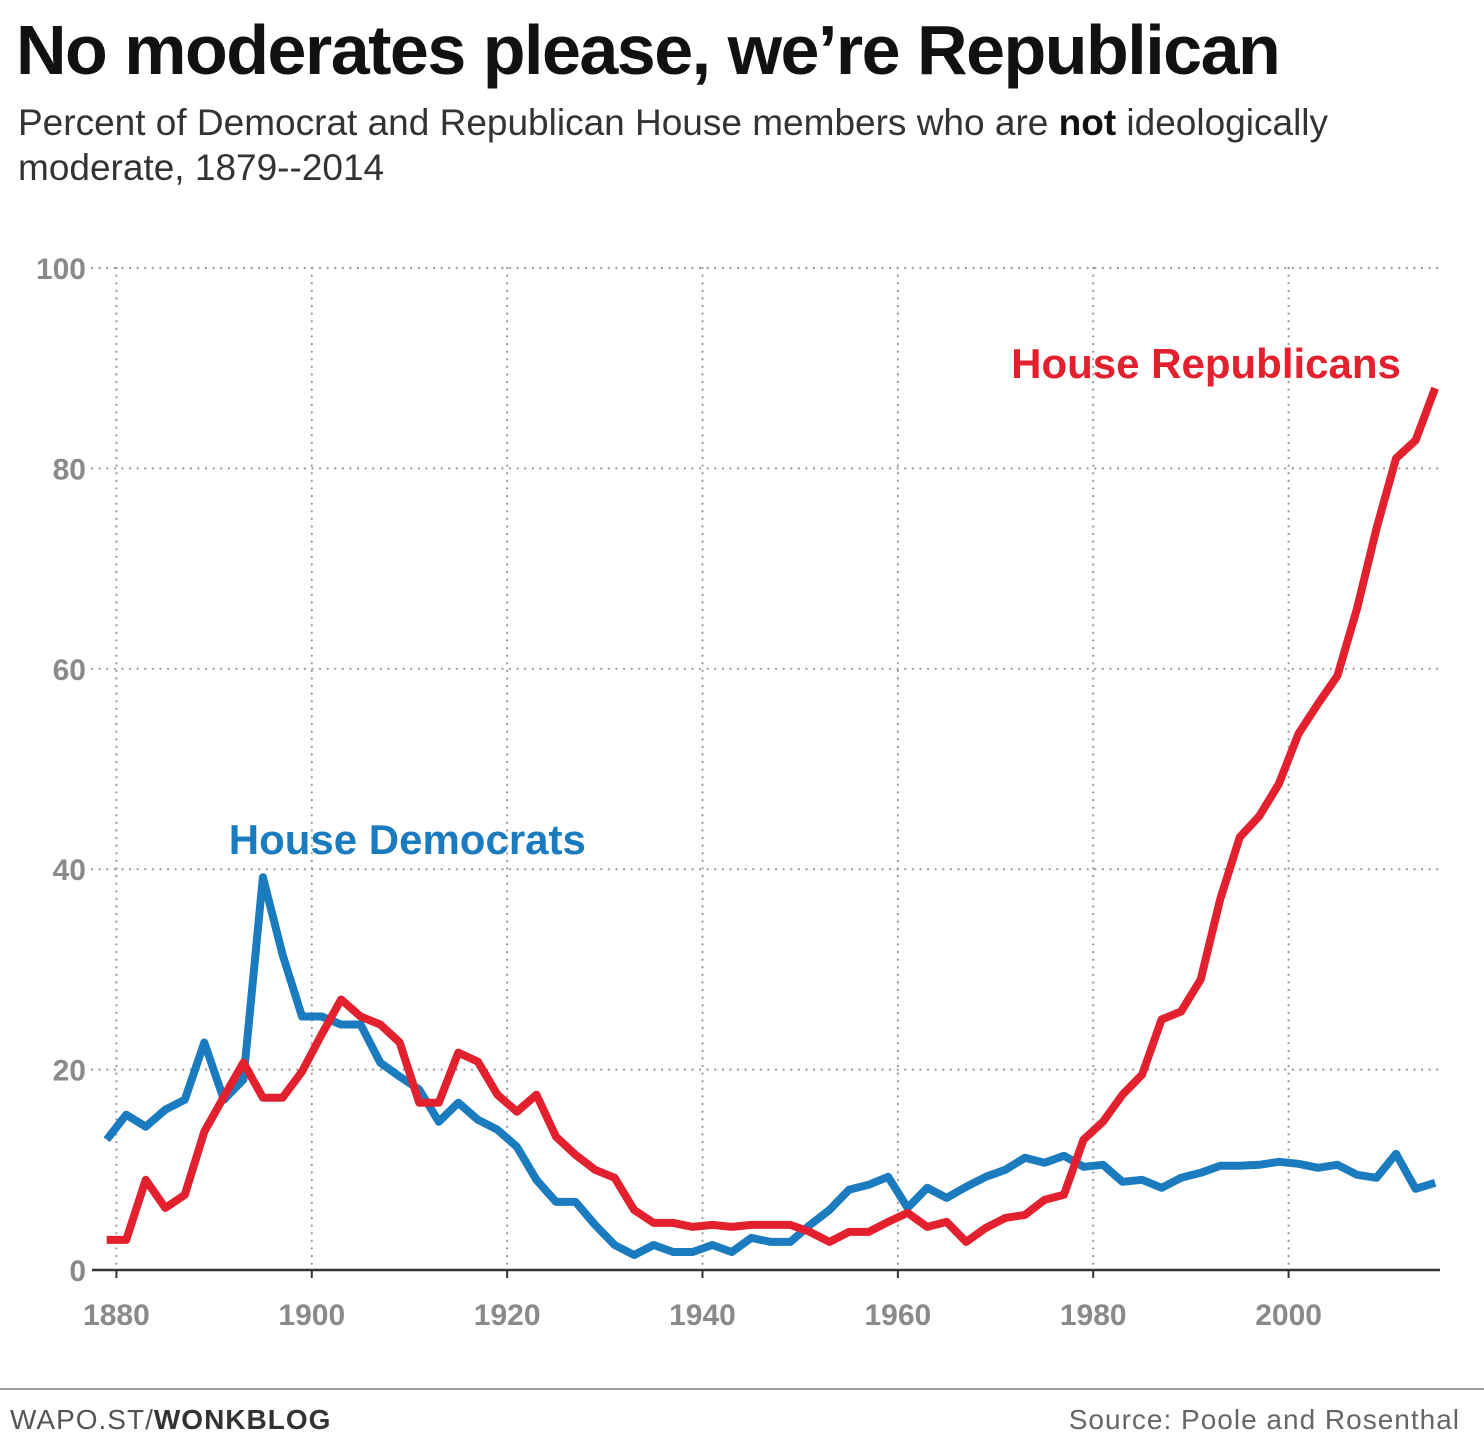 The height and width of the screenshot is (1454, 1484). I want to click on x-tick-label: 1960, so click(897, 1315).